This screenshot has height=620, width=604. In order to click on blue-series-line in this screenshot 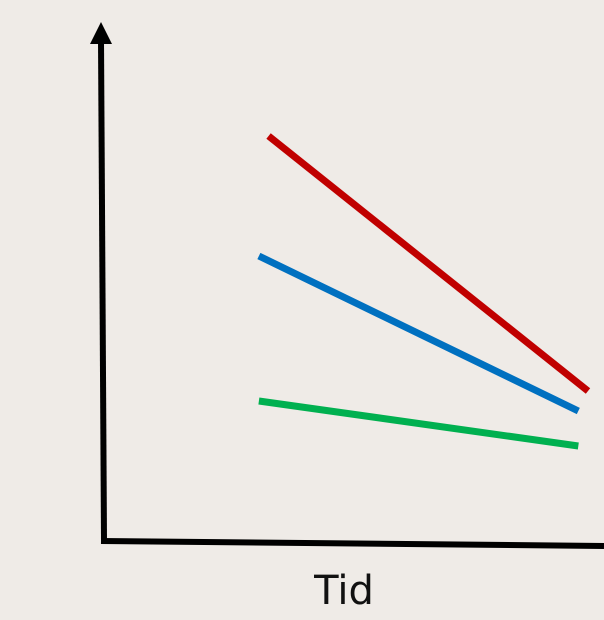, I will do `click(418, 333)`.